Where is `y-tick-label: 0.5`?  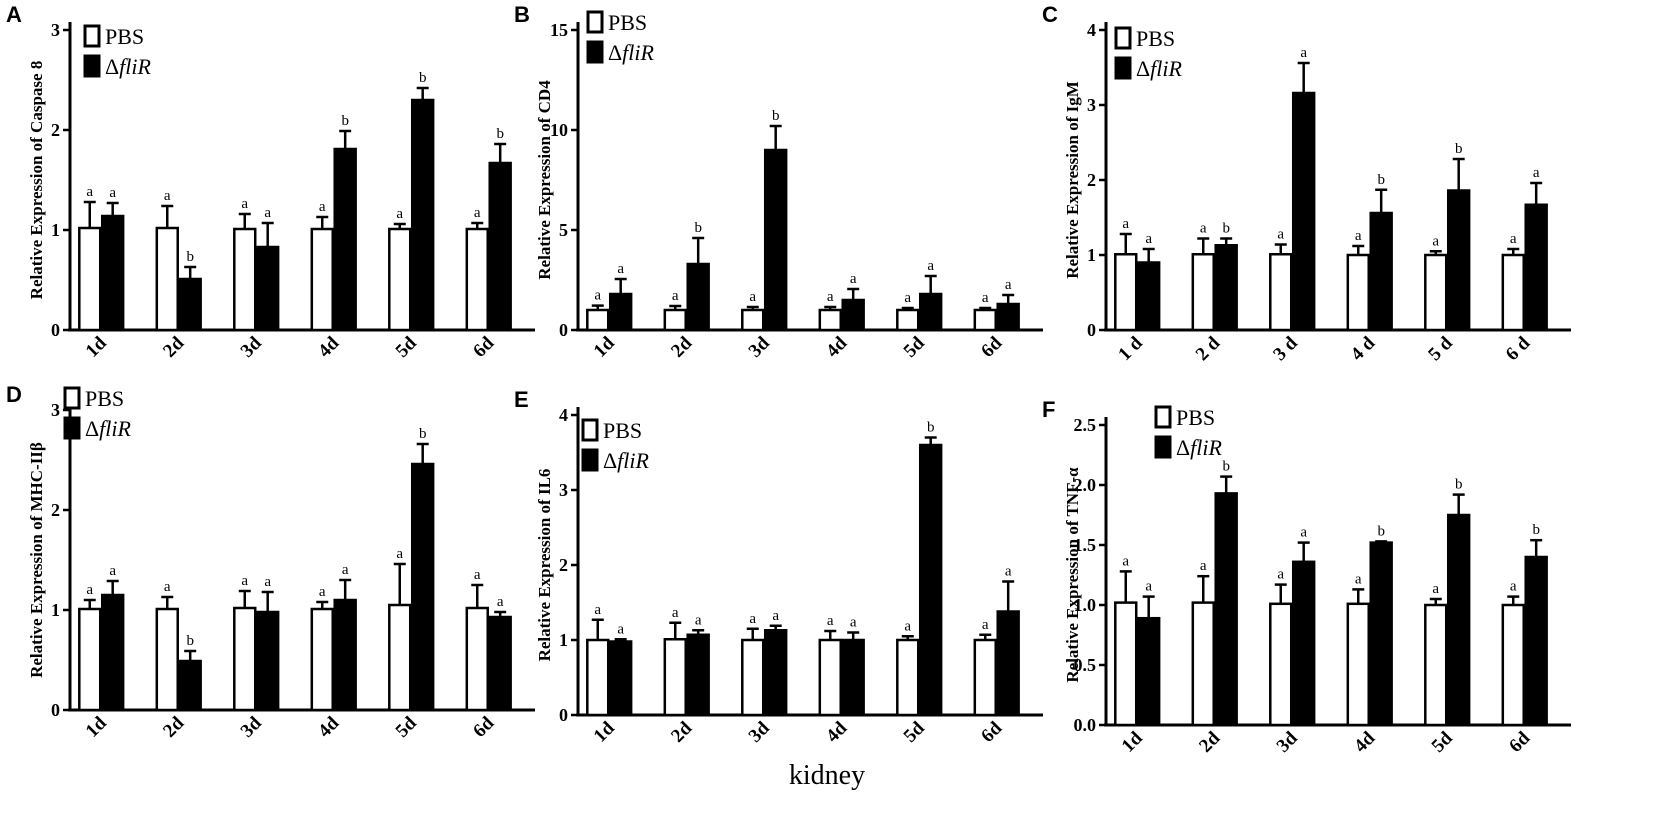
y-tick-label: 0.5 is located at coordinates (1085, 665).